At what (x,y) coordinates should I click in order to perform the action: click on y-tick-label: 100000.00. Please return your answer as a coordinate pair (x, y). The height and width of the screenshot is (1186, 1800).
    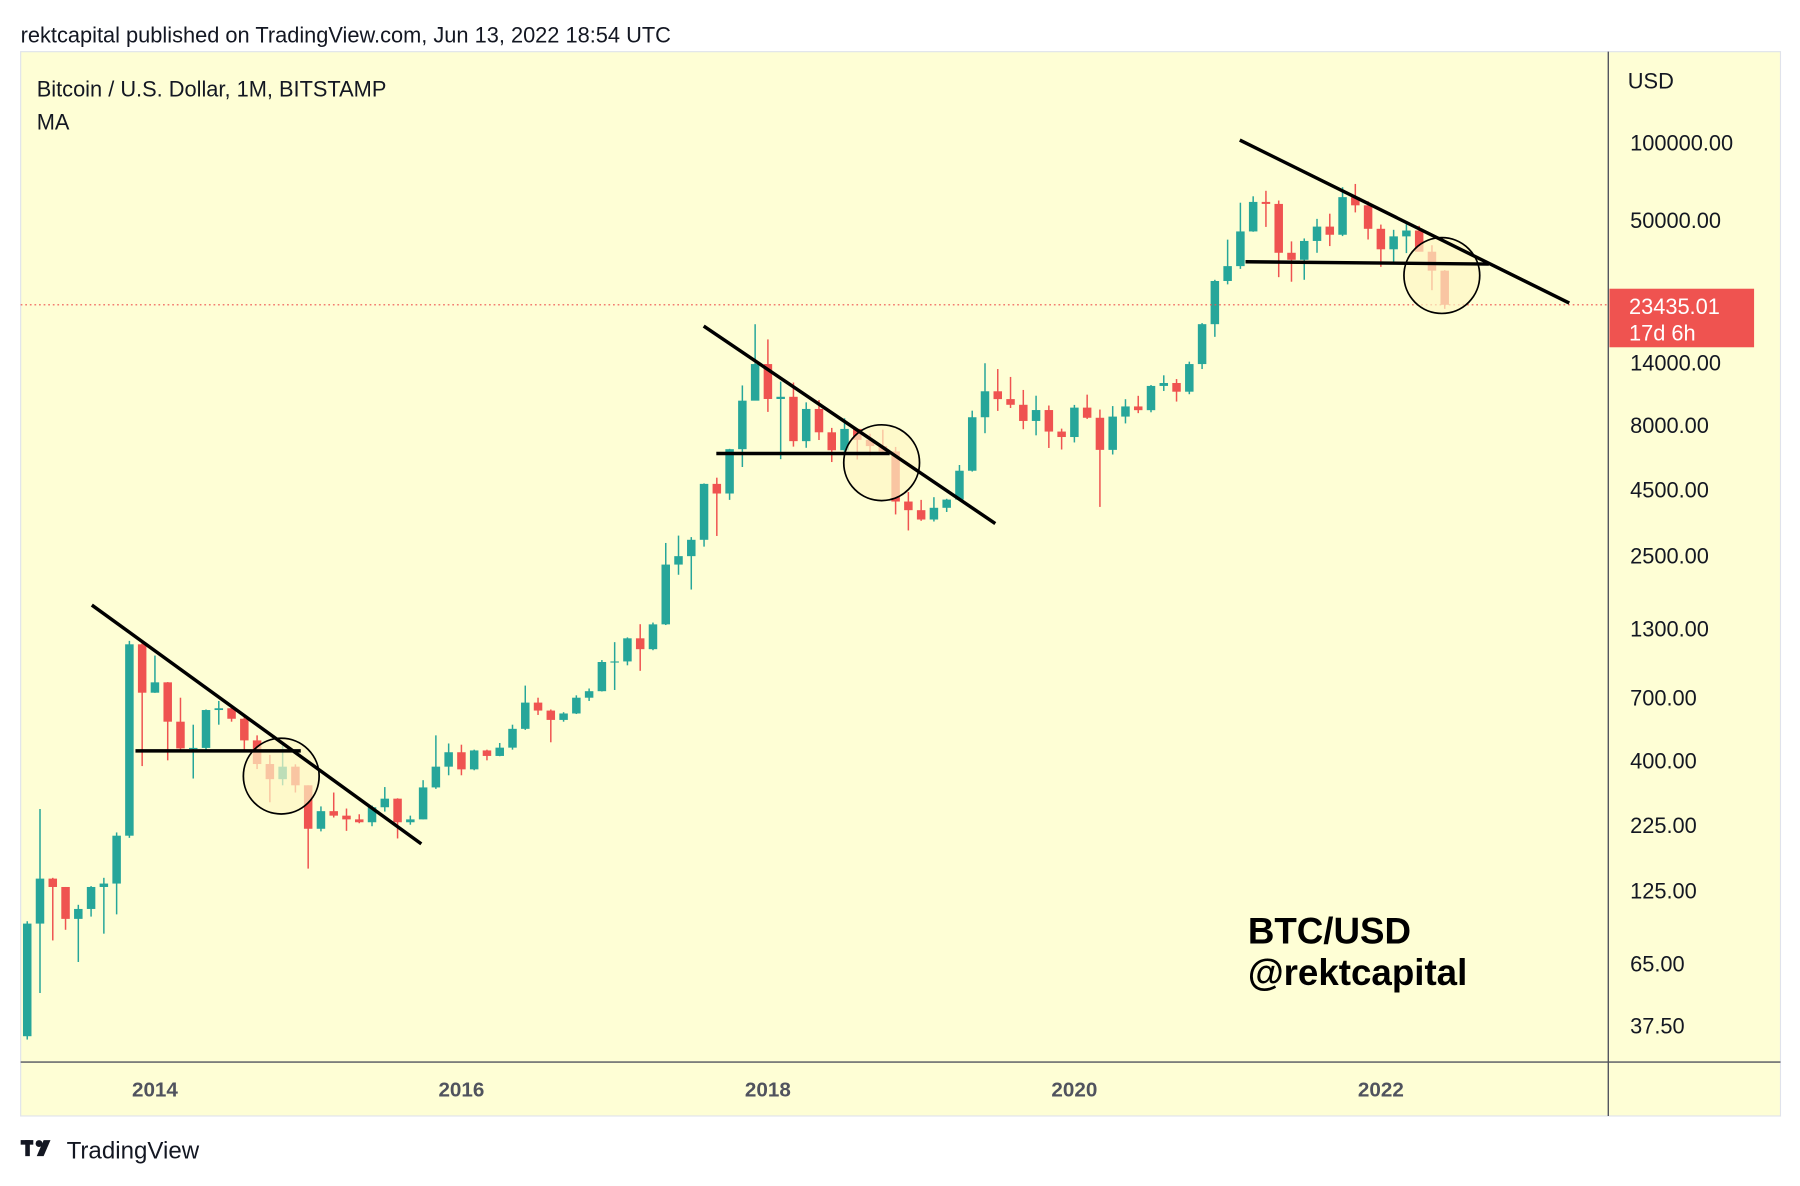
    Looking at the image, I should click on (1681, 142).